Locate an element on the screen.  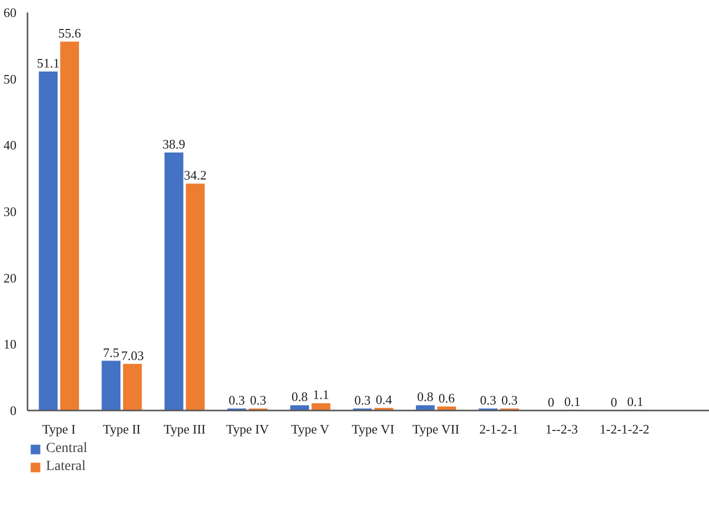
data-label: 7.03 is located at coordinates (132, 355).